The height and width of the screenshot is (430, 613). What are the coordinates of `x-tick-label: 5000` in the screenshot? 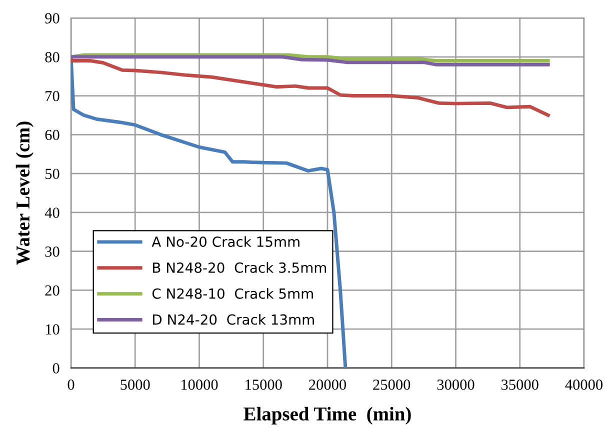 It's located at (135, 385).